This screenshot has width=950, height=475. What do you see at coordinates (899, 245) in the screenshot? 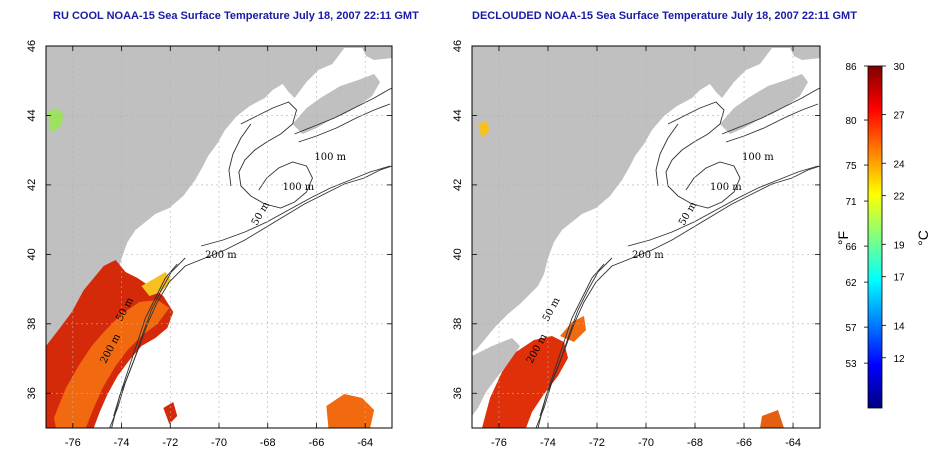
I see `celsius-tick-label: 19` at bounding box center [899, 245].